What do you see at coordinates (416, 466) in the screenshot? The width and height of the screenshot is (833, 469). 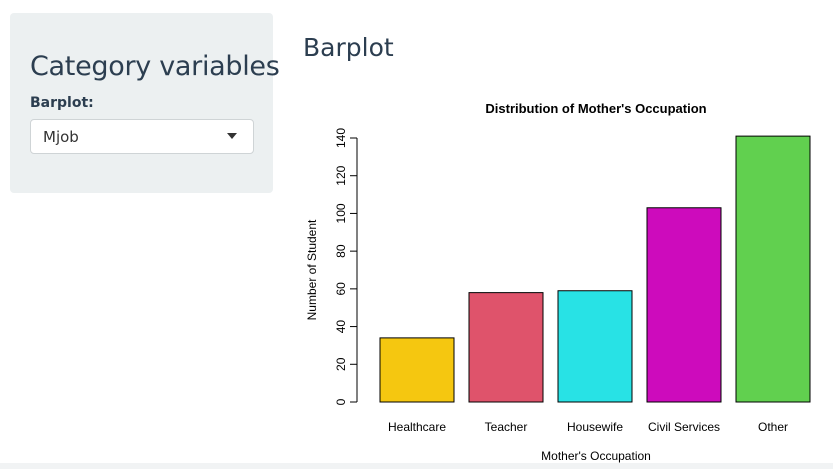 I see `page-footer-bar` at bounding box center [416, 466].